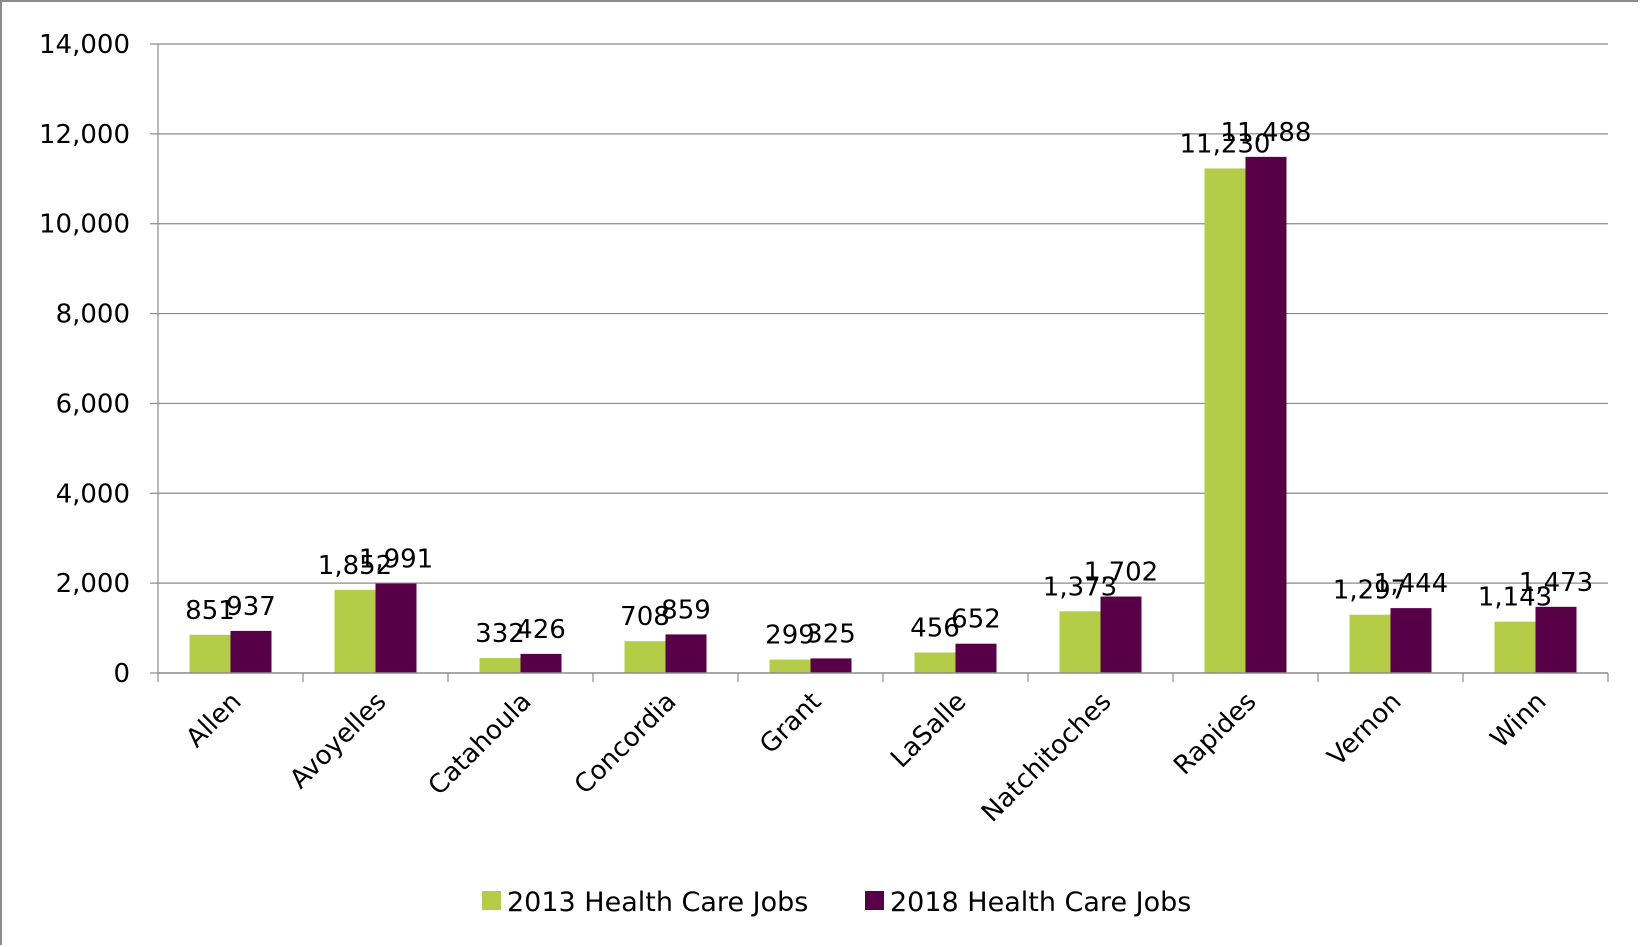 This screenshot has height=947, width=1640. I want to click on data-label: 456, so click(935, 629).